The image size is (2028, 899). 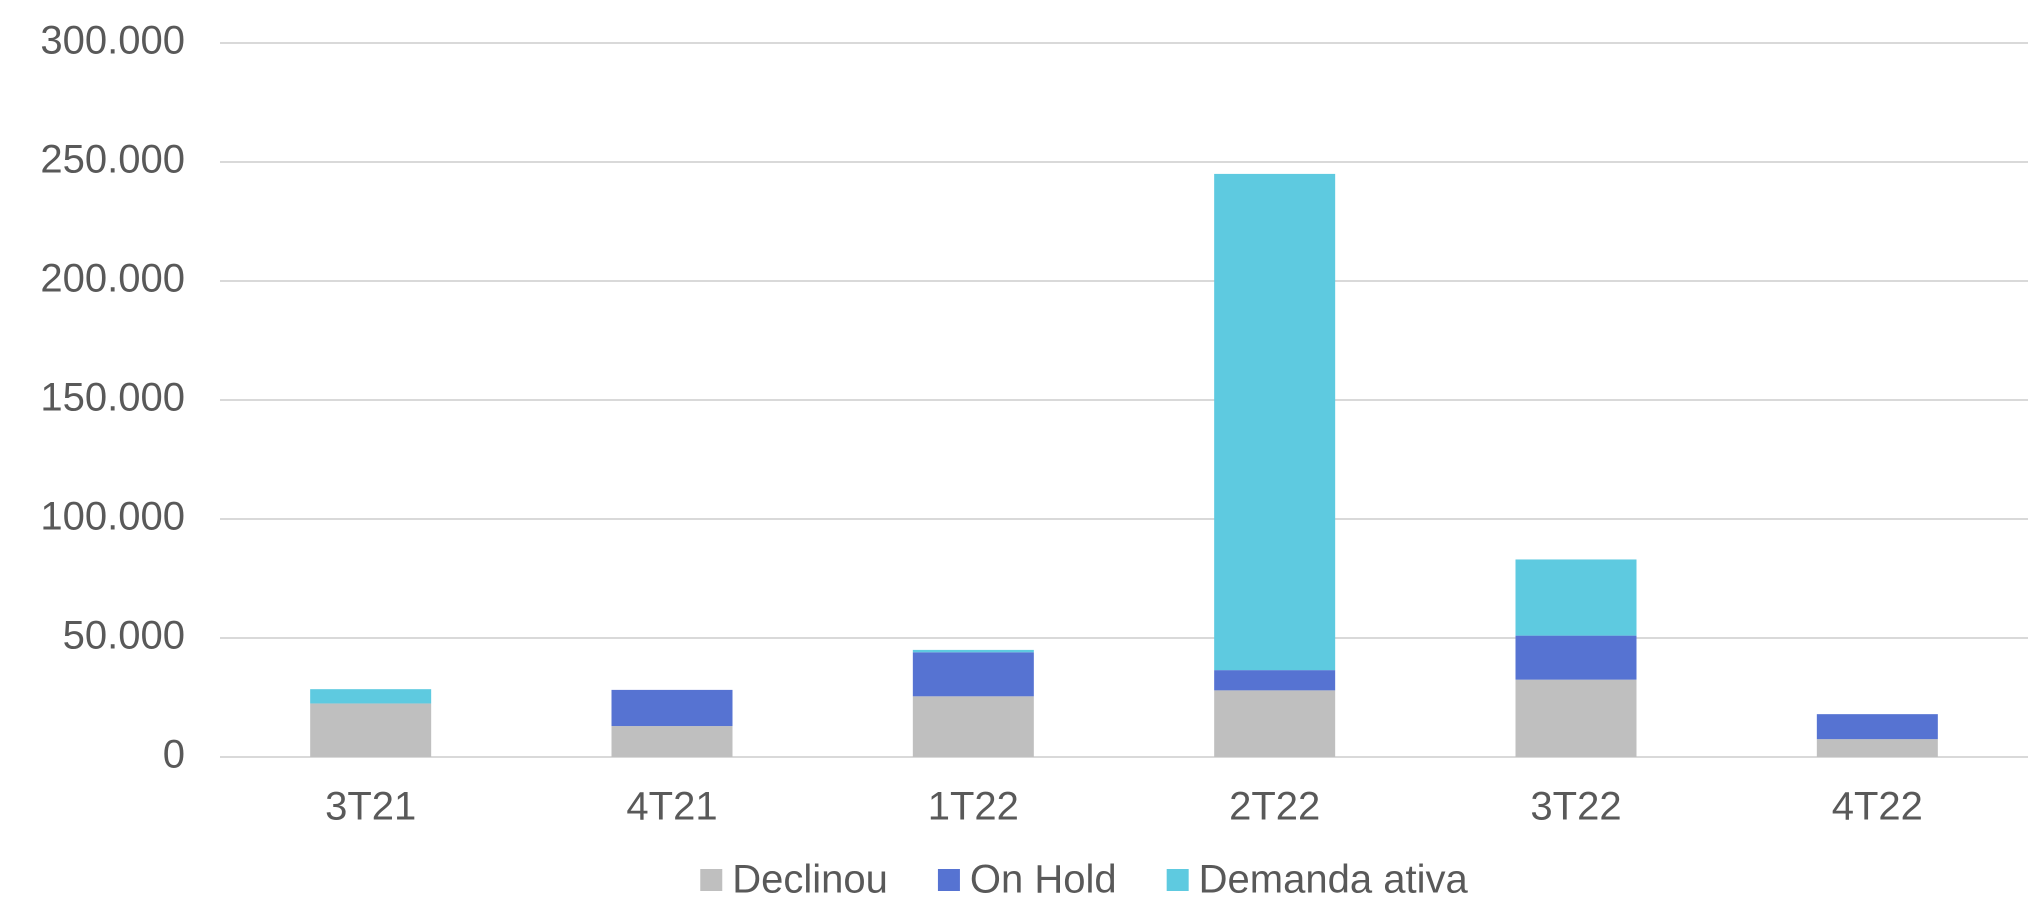 I want to click on y-tick-label: 300.000, so click(x=112, y=41).